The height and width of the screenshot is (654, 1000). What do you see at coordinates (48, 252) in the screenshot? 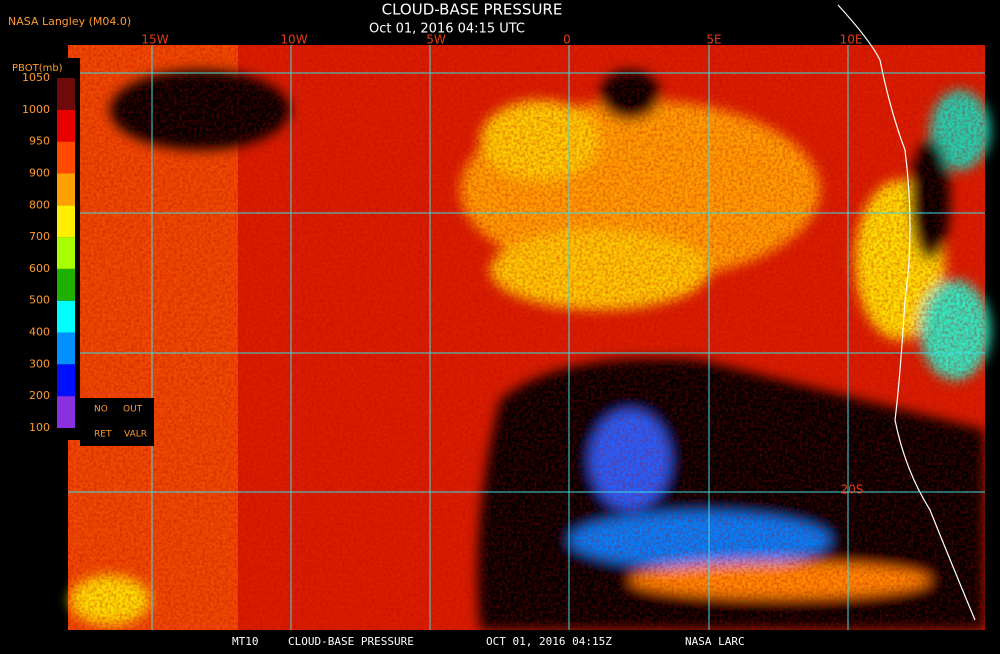
I see `legend: 1050 1000 950 900 800 700 600 500 400 300 200 100` at bounding box center [48, 252].